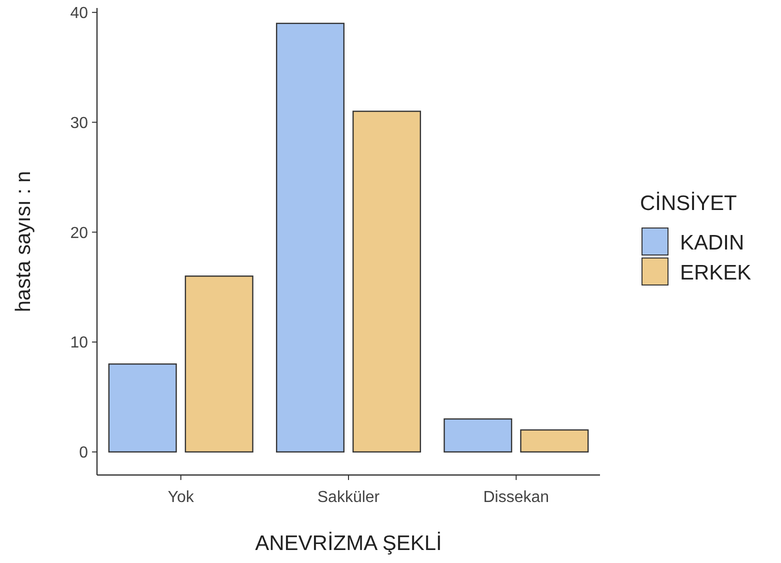 This screenshot has width=781, height=563. Describe the element at coordinates (79, 343) in the screenshot. I see `y-tick-label: 10` at that location.